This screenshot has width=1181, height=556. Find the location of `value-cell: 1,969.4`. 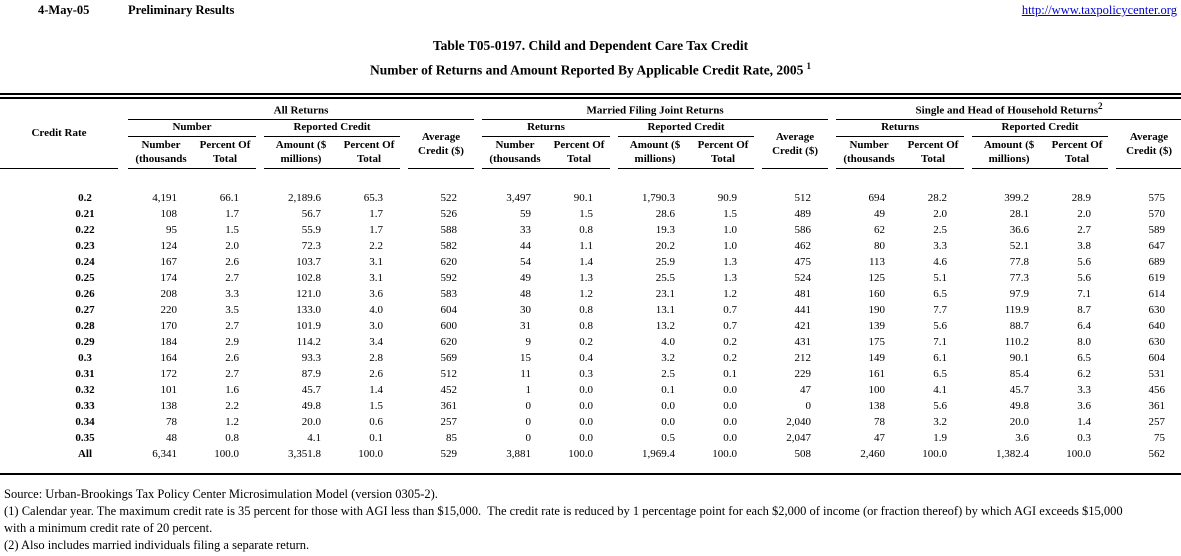

value-cell: 1,969.4 is located at coordinates (659, 454).